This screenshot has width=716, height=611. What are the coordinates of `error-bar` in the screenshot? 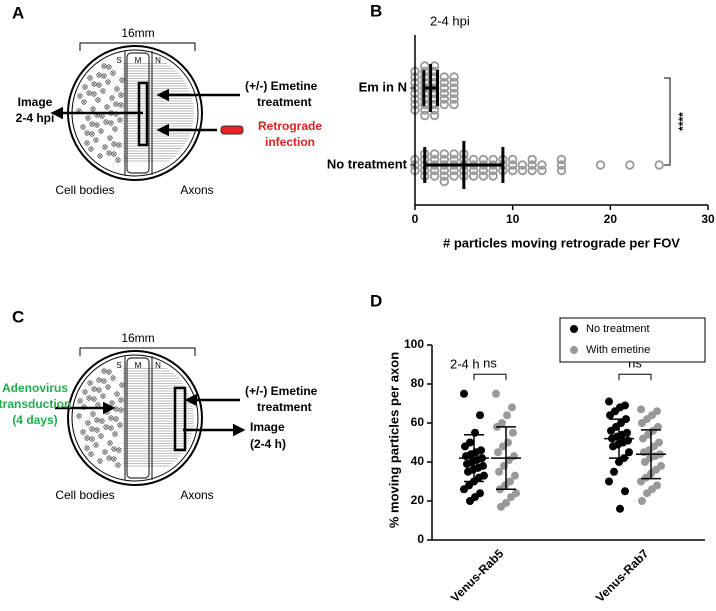 It's located at (464, 165).